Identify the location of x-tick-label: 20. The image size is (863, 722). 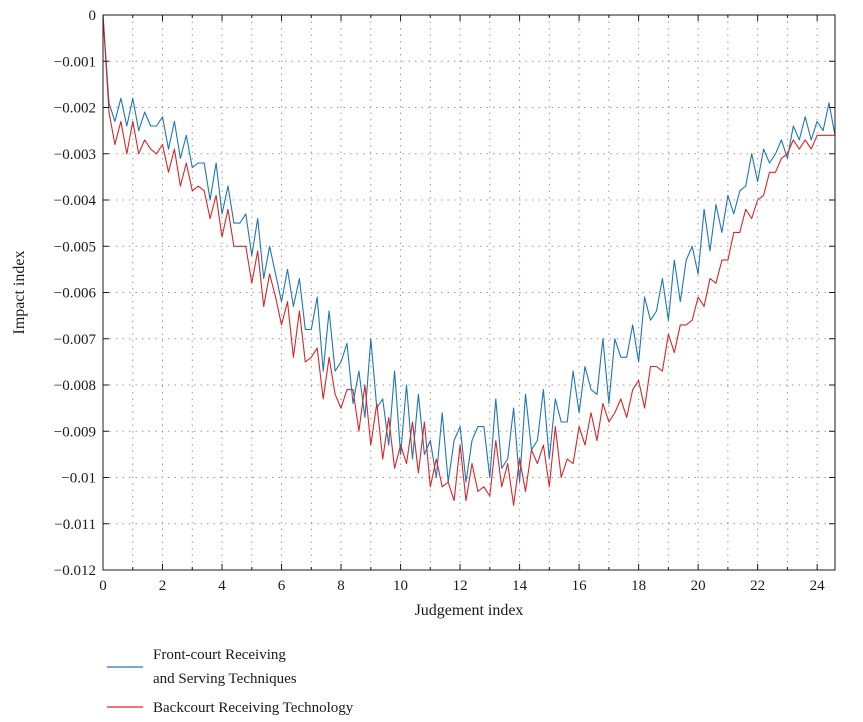
(698, 586).